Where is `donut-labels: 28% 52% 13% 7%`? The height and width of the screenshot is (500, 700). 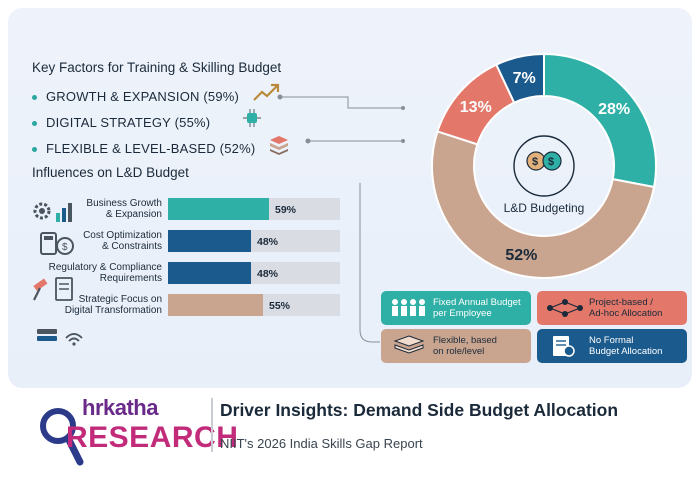 donut-labels: 28% 52% 13% 7% is located at coordinates (545, 167).